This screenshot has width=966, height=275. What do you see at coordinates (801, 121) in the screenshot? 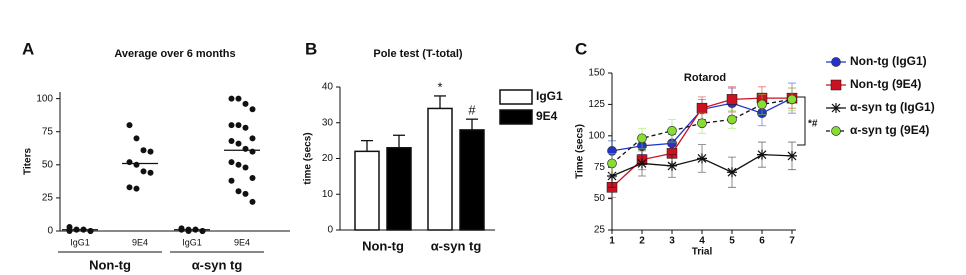
I see `significance-bracket` at bounding box center [801, 121].